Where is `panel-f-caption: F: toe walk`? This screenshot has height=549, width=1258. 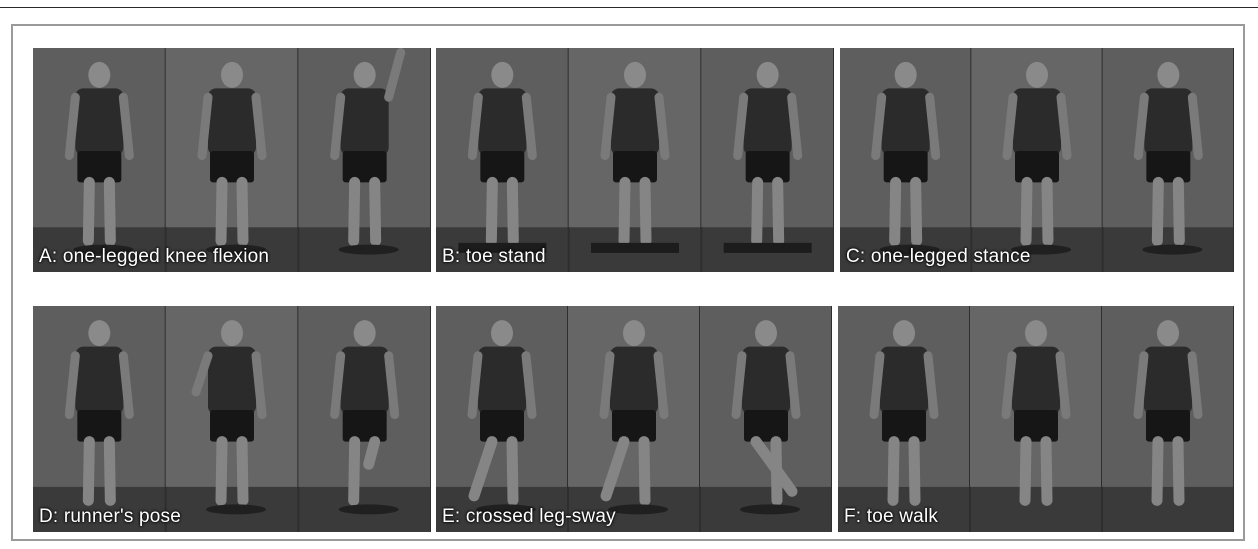 panel-f-caption: F: toe walk is located at coordinates (891, 516).